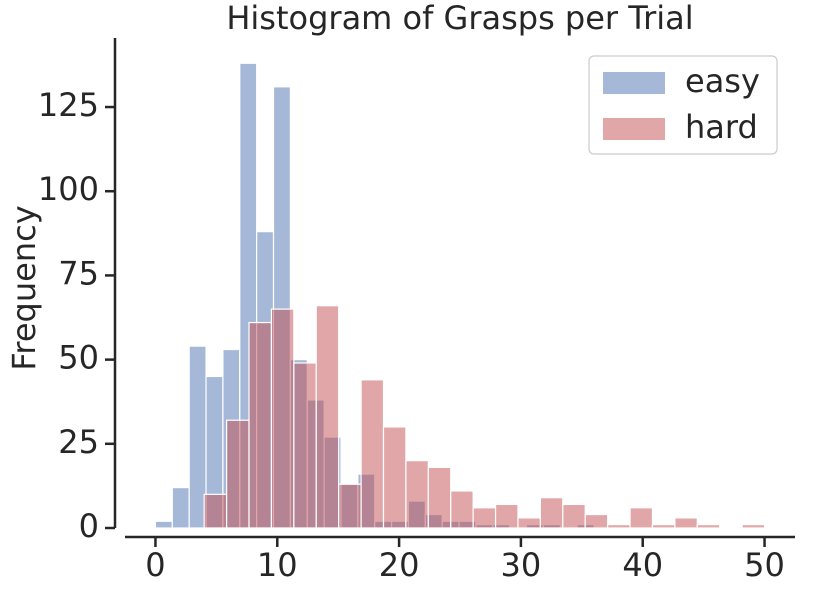 This screenshot has width=813, height=592. What do you see at coordinates (683, 105) in the screenshot?
I see `legend: easy hard` at bounding box center [683, 105].